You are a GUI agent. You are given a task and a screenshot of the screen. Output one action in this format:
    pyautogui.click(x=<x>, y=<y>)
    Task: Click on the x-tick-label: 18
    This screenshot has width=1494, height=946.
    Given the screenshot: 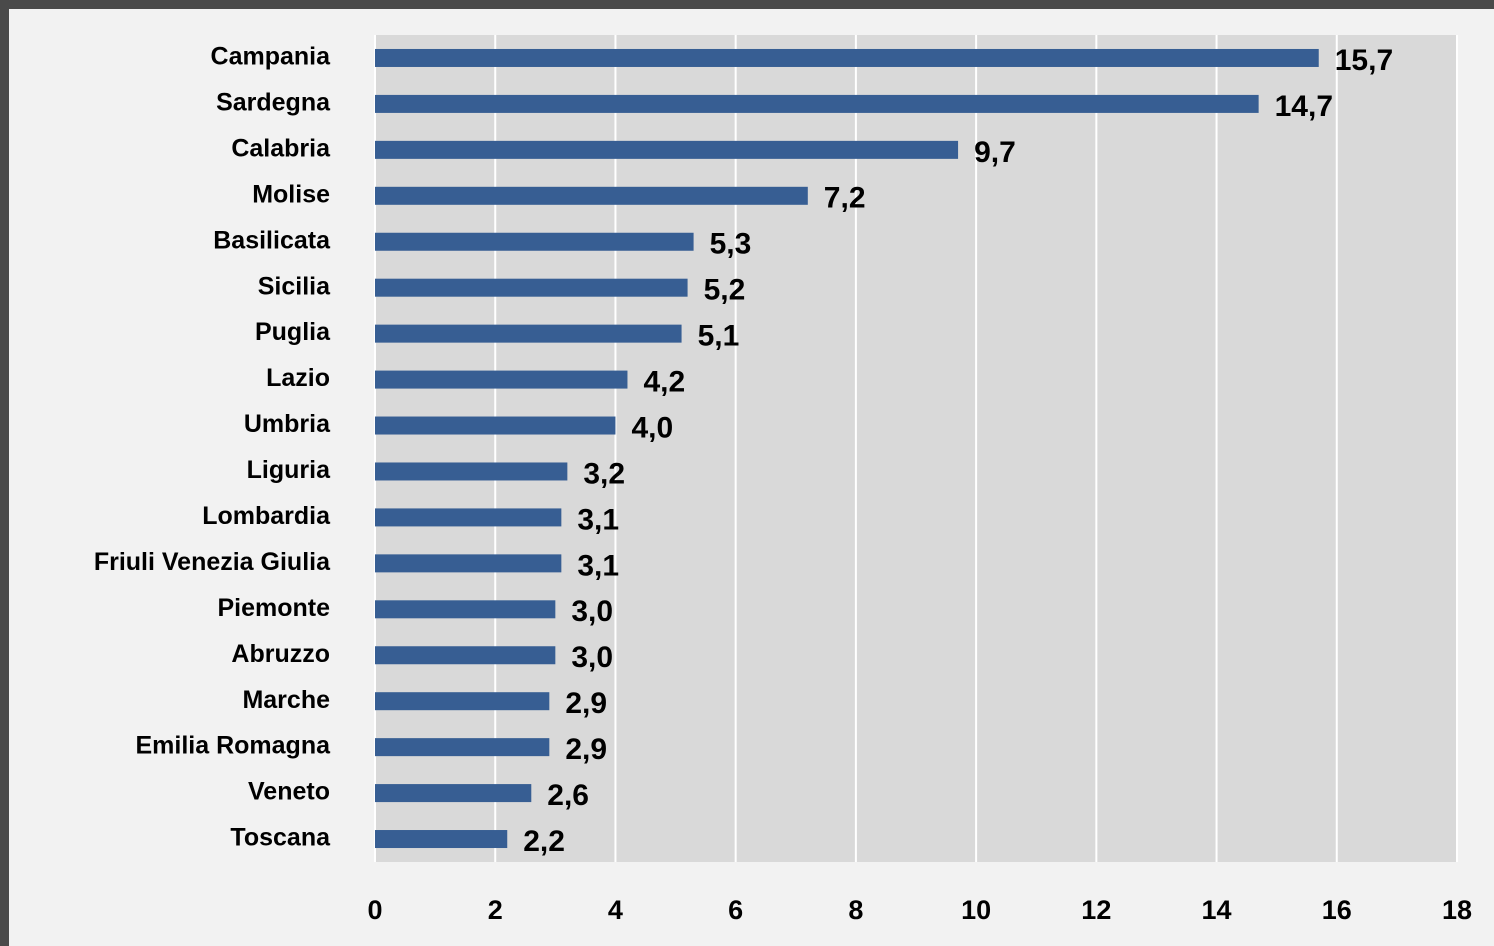 What is the action you would take?
    pyautogui.click(x=1457, y=910)
    